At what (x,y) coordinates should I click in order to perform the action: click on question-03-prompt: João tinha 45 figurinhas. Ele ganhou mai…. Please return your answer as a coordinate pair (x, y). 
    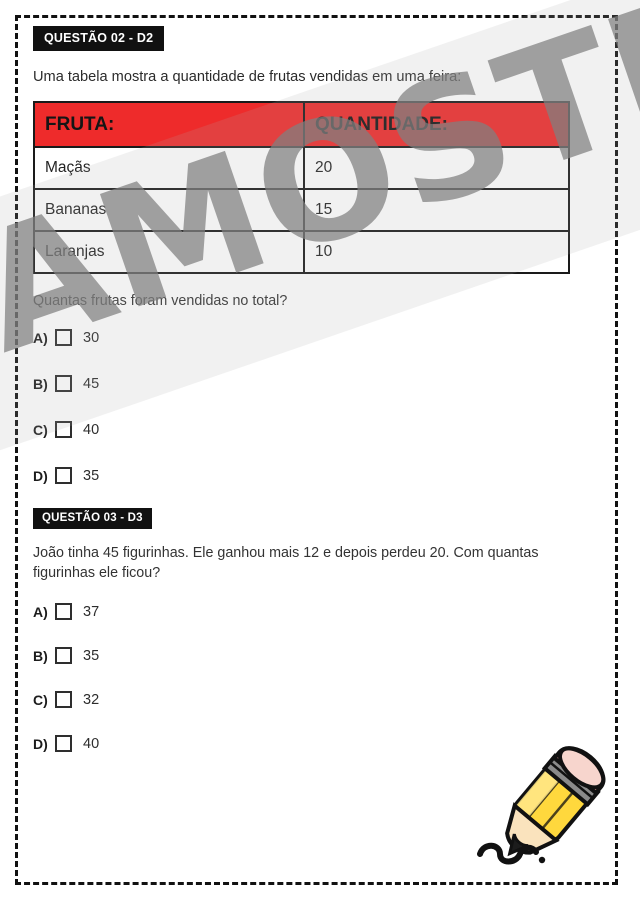
    Looking at the image, I should click on (286, 563).